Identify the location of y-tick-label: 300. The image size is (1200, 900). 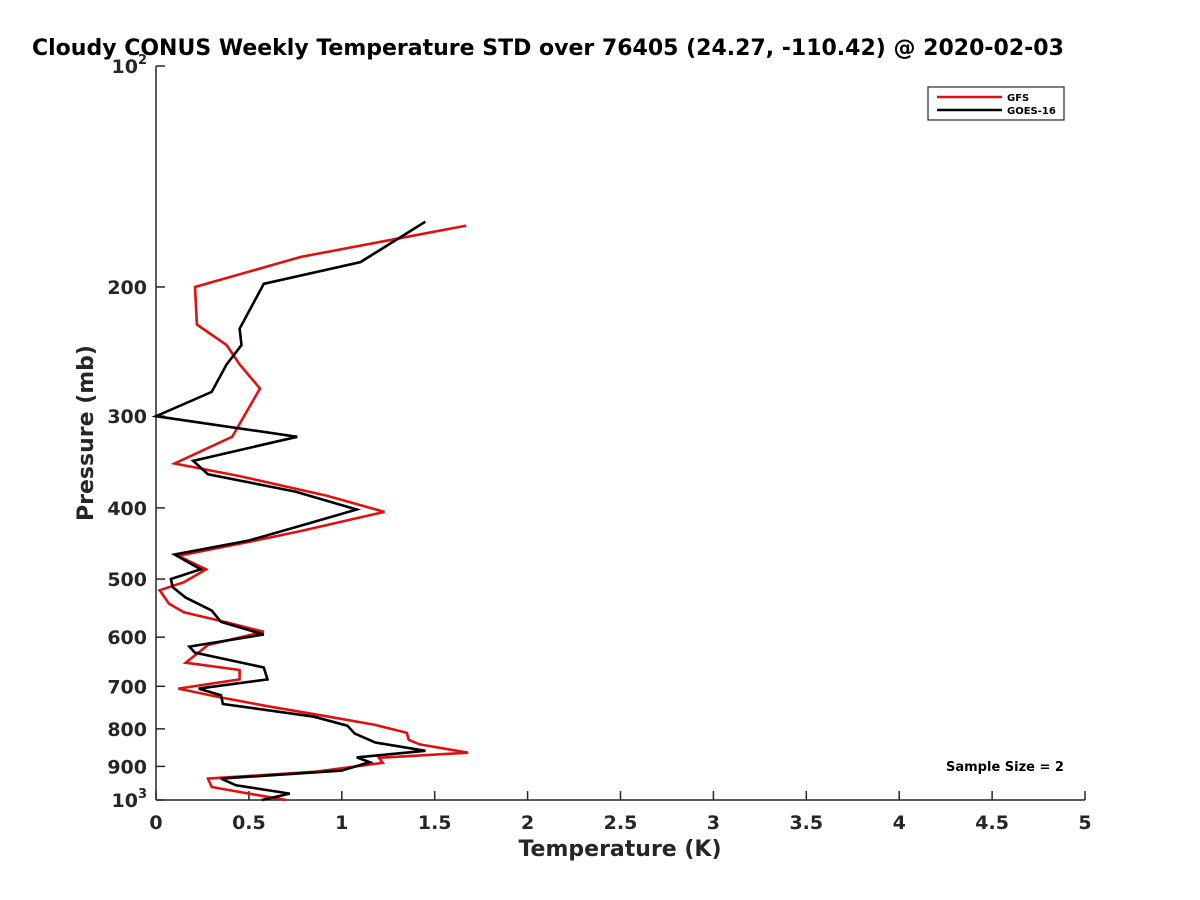
(127, 417).